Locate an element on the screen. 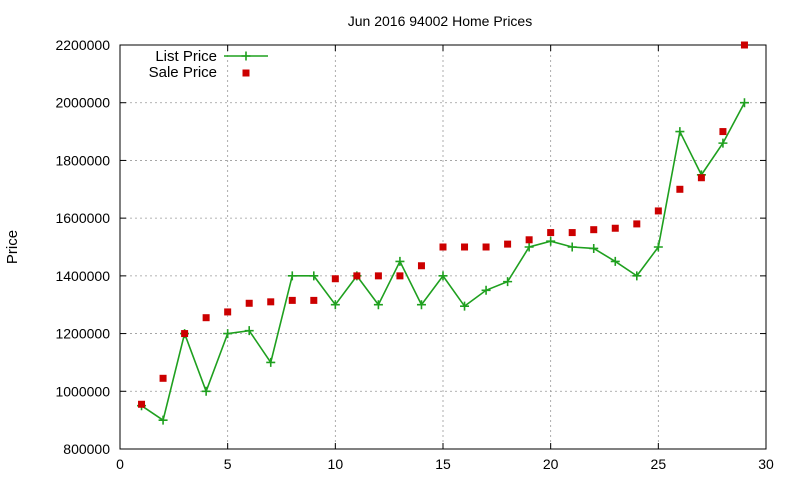 The height and width of the screenshot is (480, 800). legend-label: List Price is located at coordinates (186, 56).